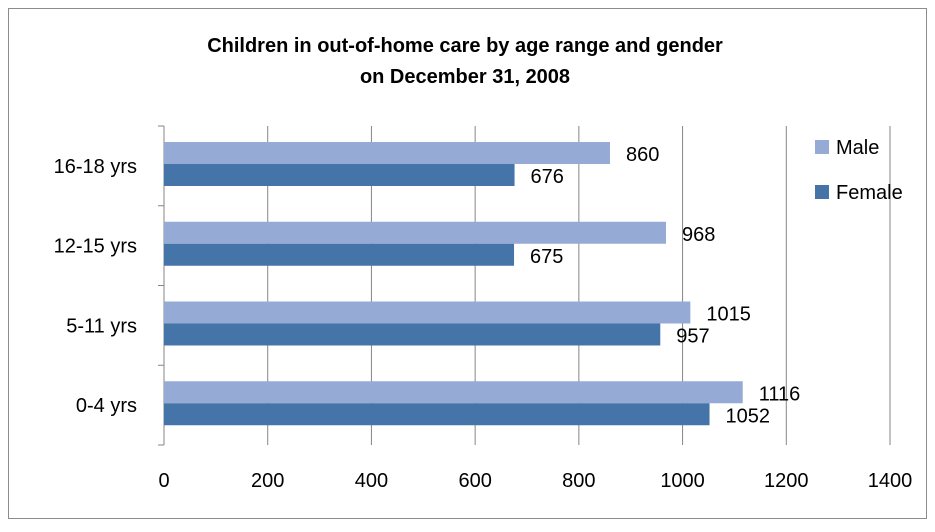 The height and width of the screenshot is (532, 935). I want to click on category-label: 12-15 yrs, so click(95, 247).